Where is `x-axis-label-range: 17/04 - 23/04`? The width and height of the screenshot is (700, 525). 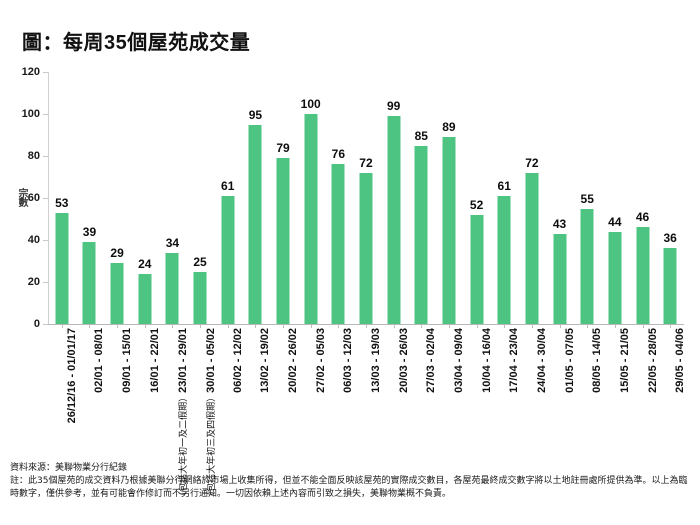
x-axis-label-range: 17/04 - 23/04 is located at coordinates (514, 360).